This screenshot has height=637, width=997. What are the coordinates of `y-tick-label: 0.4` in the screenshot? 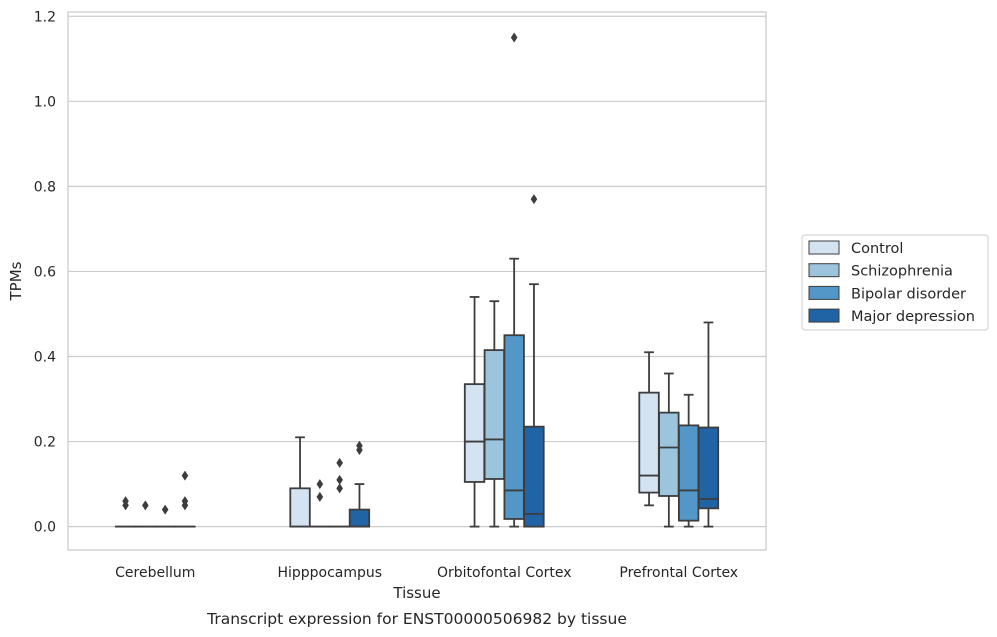 It's located at (45, 357).